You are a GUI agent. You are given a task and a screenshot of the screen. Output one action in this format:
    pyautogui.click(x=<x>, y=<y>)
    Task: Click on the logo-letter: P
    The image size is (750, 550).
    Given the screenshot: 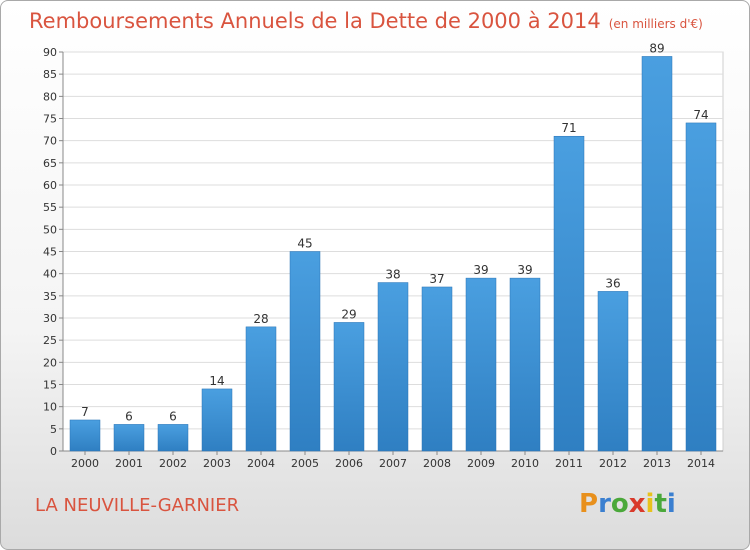 What is the action you would take?
    pyautogui.click(x=589, y=504)
    